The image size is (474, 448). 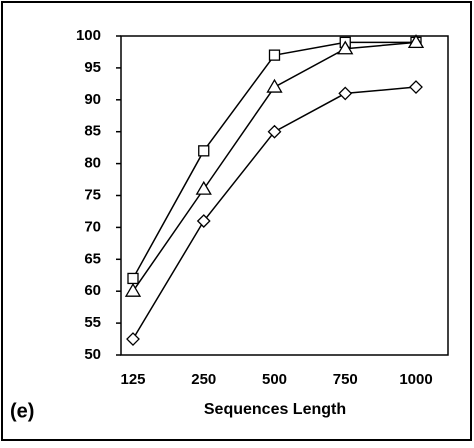 I want to click on x-axis-title: Sequences Length, so click(x=275, y=409).